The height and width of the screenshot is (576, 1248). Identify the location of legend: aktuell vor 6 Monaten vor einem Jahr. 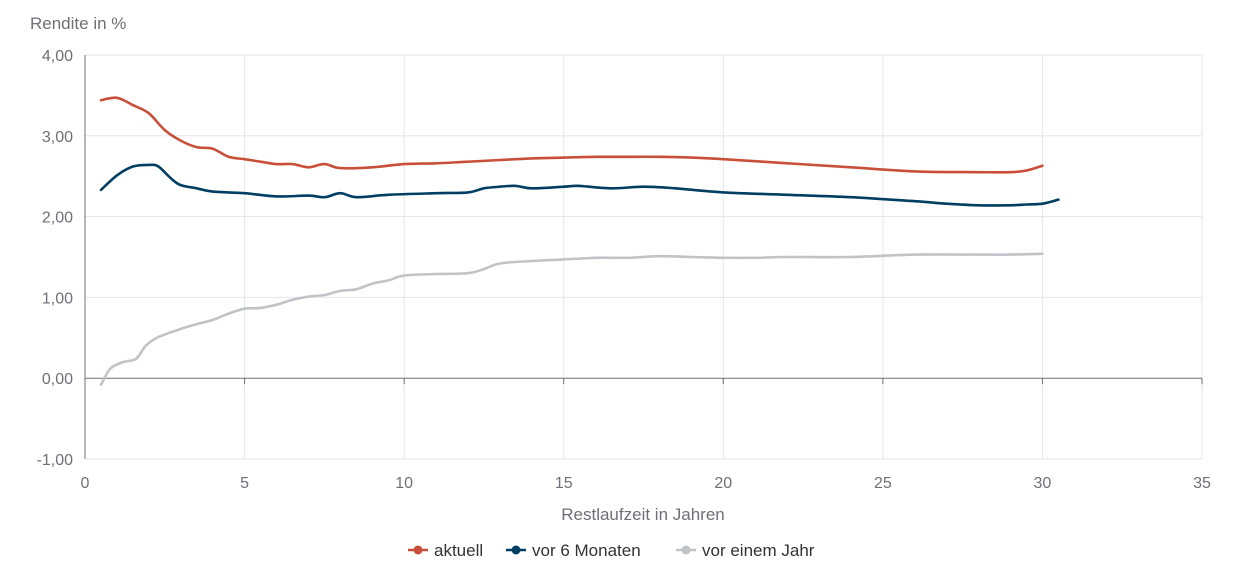
(611, 550).